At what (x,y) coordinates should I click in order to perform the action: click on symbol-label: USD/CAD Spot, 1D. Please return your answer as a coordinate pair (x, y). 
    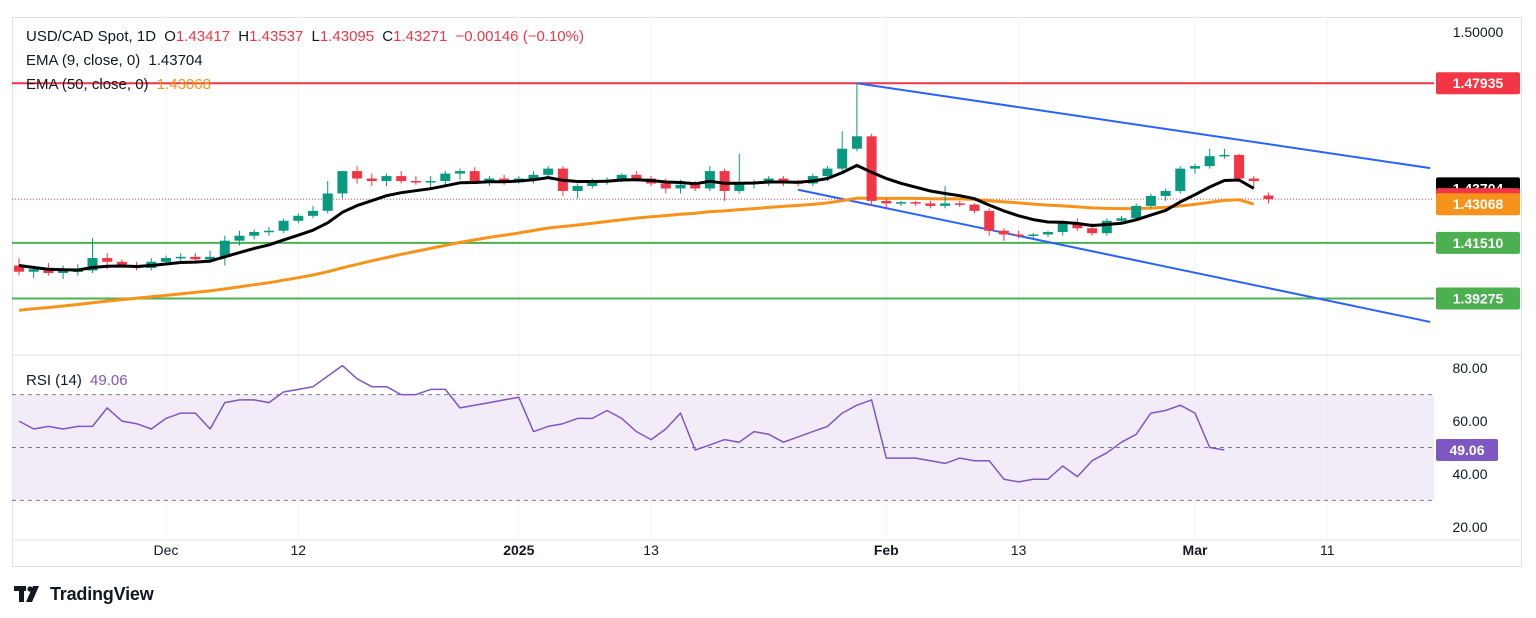
    Looking at the image, I should click on (91, 36).